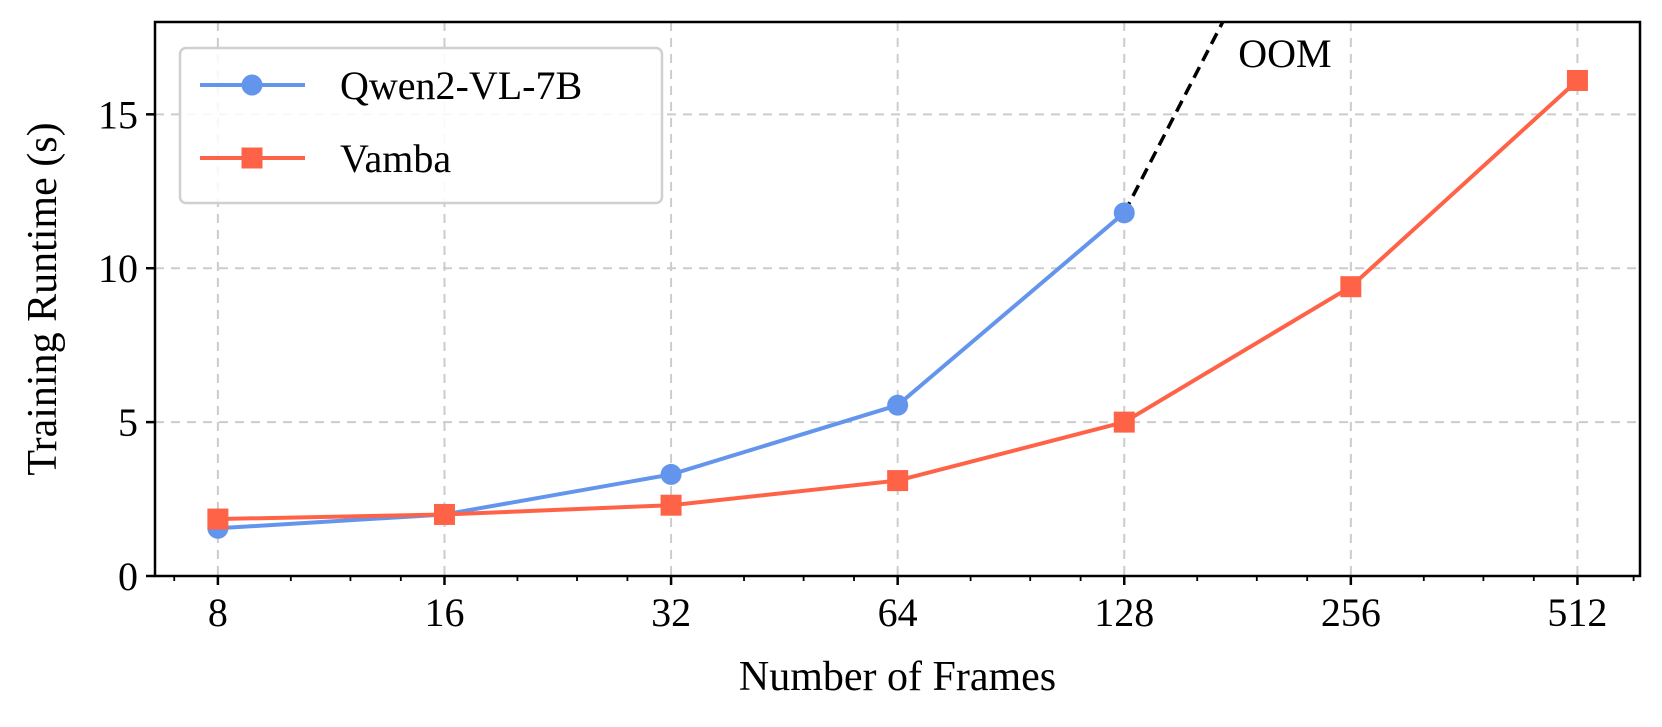 The height and width of the screenshot is (727, 1662). I want to click on legend: Qwen2-VL-7B Vamba, so click(421, 125).